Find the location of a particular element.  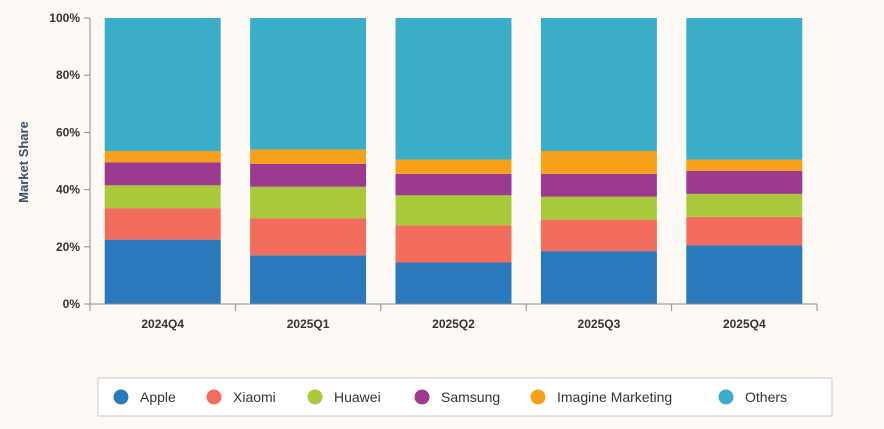

legend-item-xiaomi: Xiaomi is located at coordinates (241, 397).